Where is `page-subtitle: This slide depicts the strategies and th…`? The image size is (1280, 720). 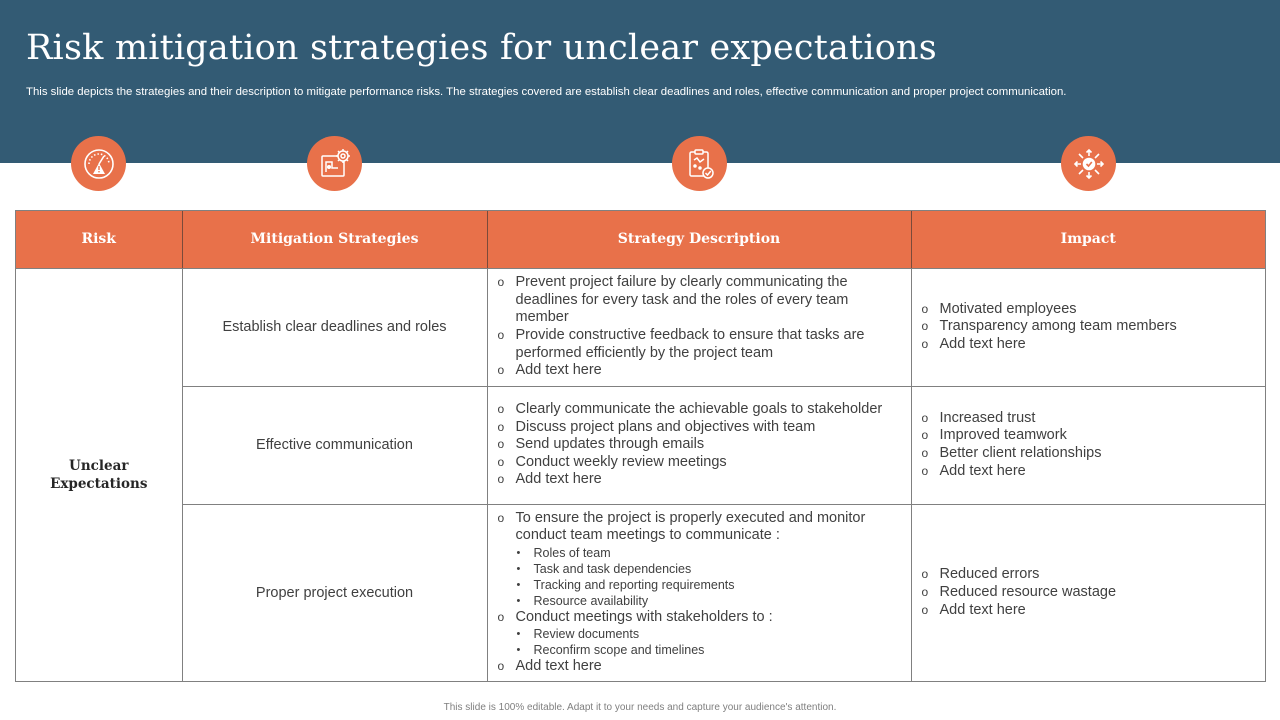 page-subtitle: This slide depicts the strategies and th… is located at coordinates (546, 92).